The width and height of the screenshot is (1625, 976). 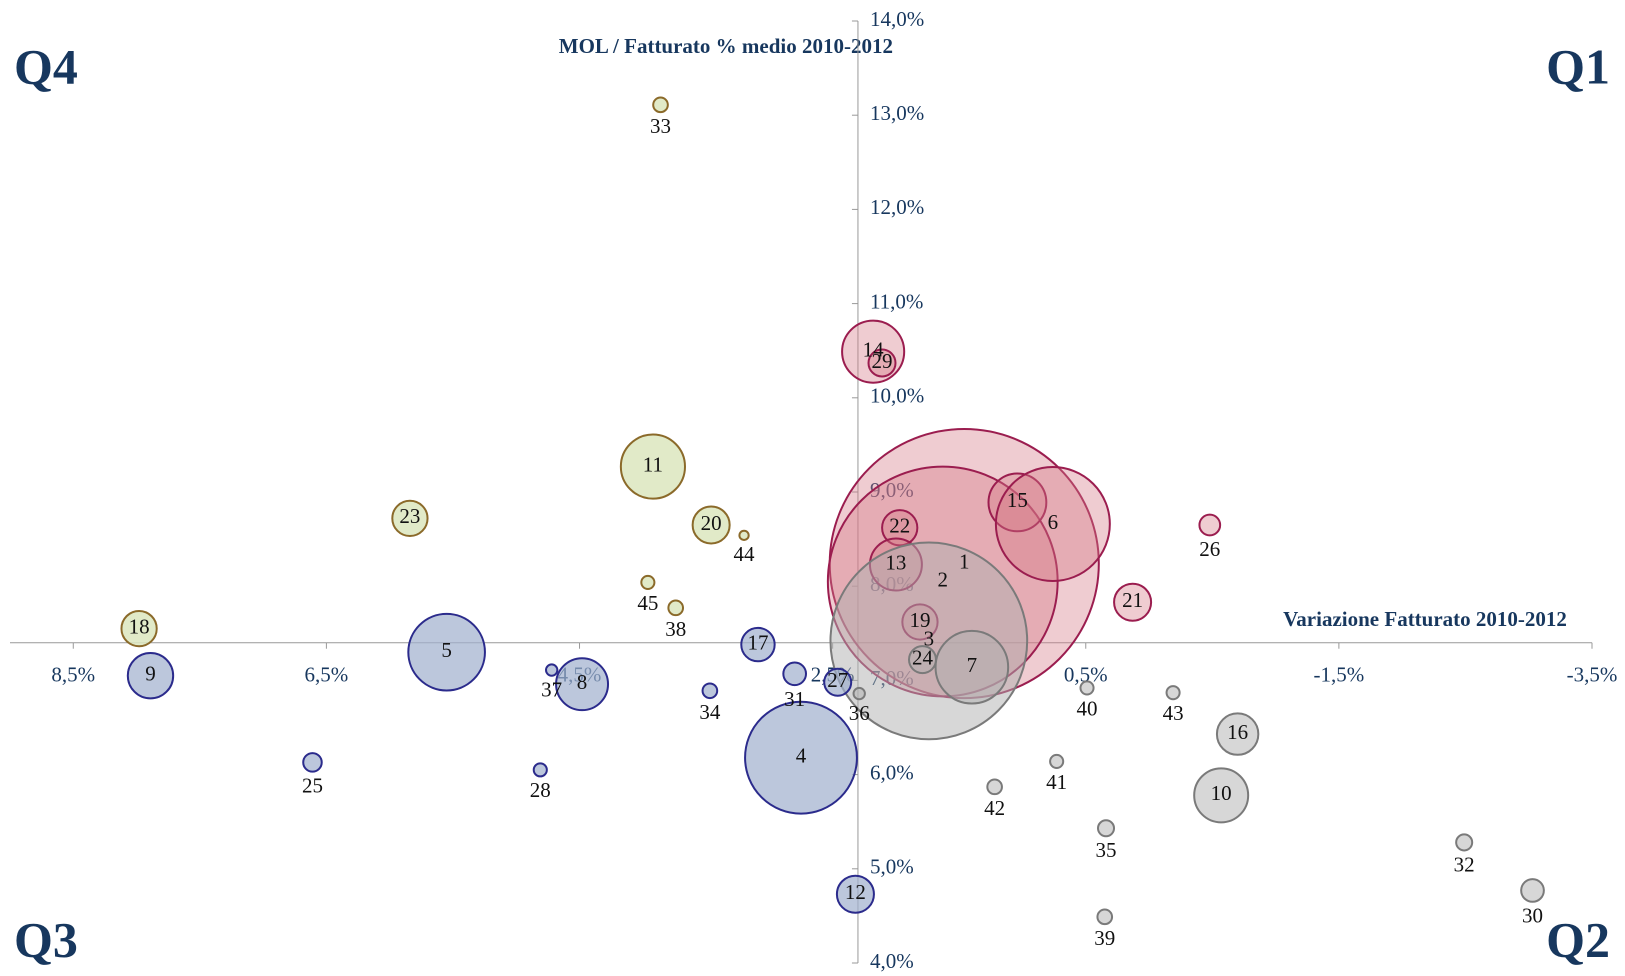 What do you see at coordinates (1209, 549) in the screenshot?
I see `bubble-label: 26` at bounding box center [1209, 549].